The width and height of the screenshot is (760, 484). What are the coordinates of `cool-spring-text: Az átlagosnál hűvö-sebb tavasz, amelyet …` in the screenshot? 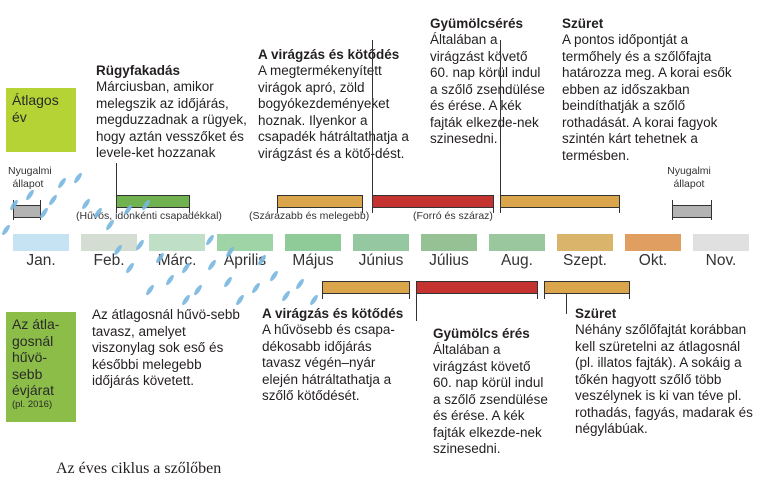 It's located at (166, 347).